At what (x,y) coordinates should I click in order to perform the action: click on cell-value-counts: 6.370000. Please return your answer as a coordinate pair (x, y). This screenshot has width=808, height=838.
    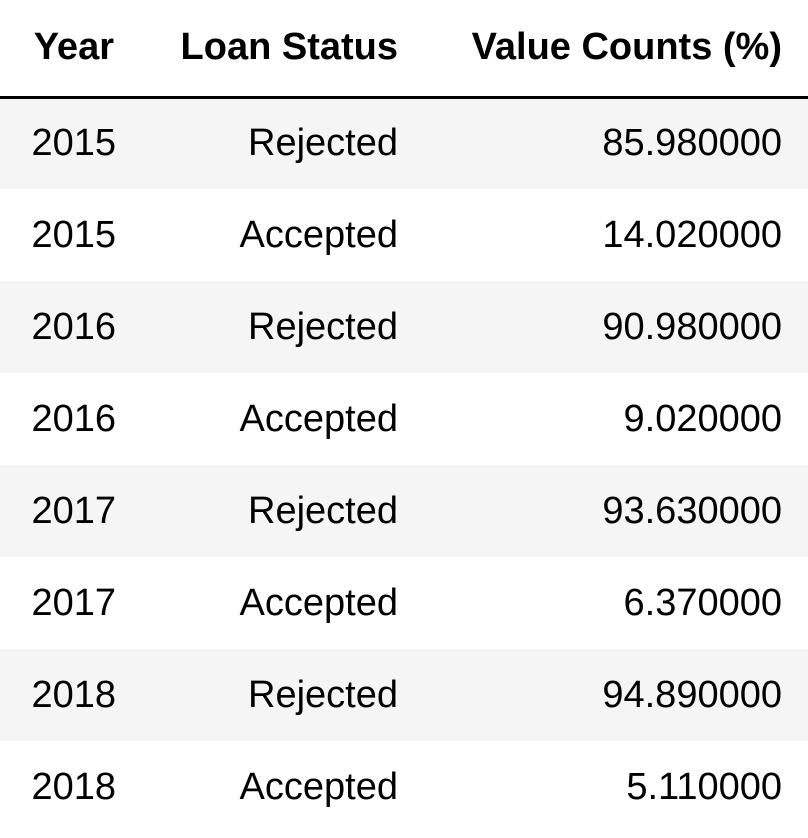
    Looking at the image, I should click on (703, 602).